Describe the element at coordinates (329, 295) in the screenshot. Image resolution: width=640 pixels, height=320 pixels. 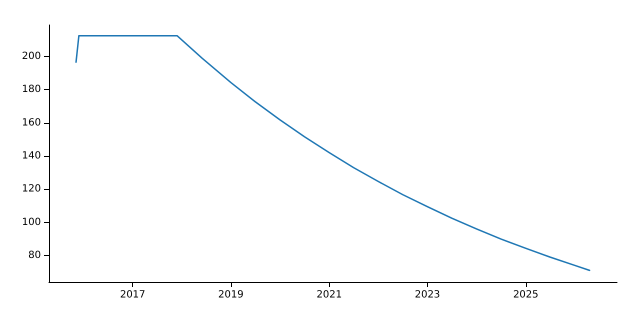
I see `x-tick-label: 2021` at that location.